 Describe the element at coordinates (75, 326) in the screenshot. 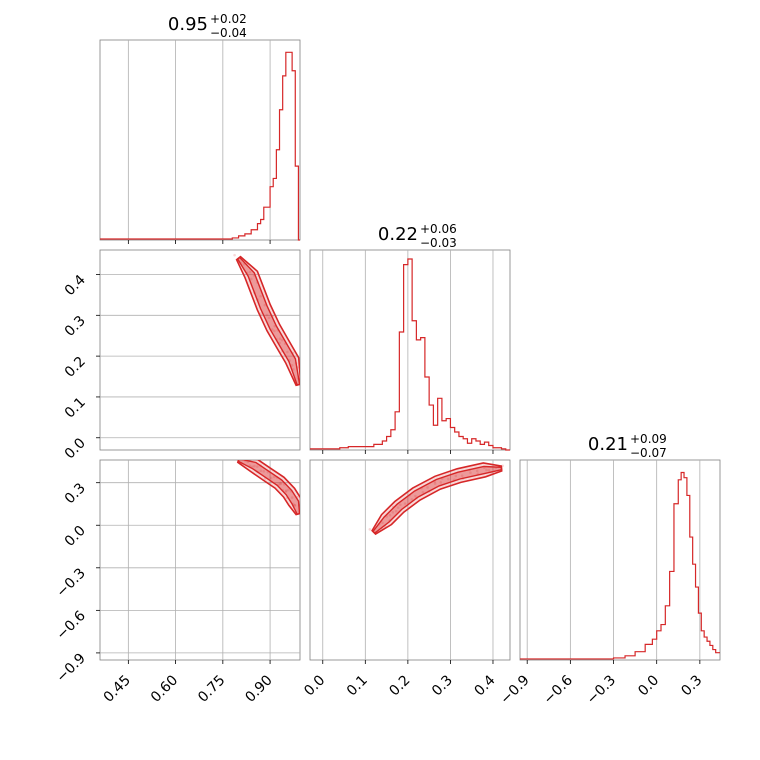

I see `p10-ytick-label: 0.3` at that location.